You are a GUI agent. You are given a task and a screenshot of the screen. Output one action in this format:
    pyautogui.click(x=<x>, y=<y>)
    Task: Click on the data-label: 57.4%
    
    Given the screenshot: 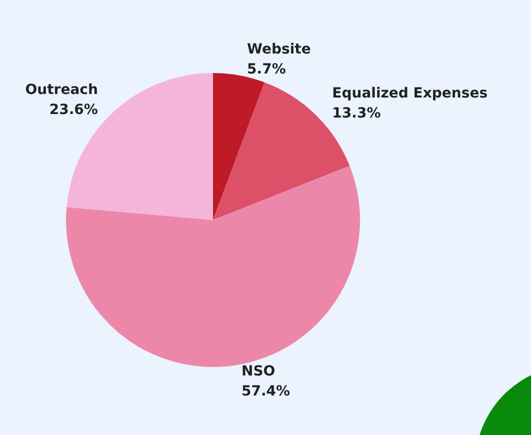 What is the action you would take?
    pyautogui.click(x=265, y=391)
    